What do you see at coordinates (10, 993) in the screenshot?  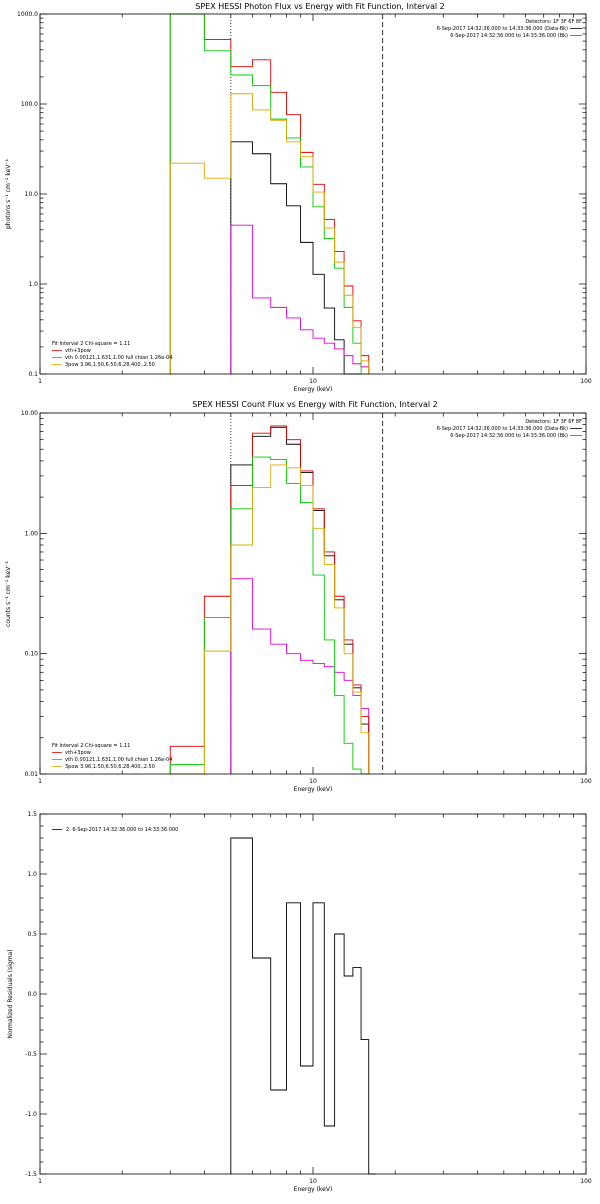 I see `y-axis-label: Normalized Residuals (sigma)` at bounding box center [10, 993].